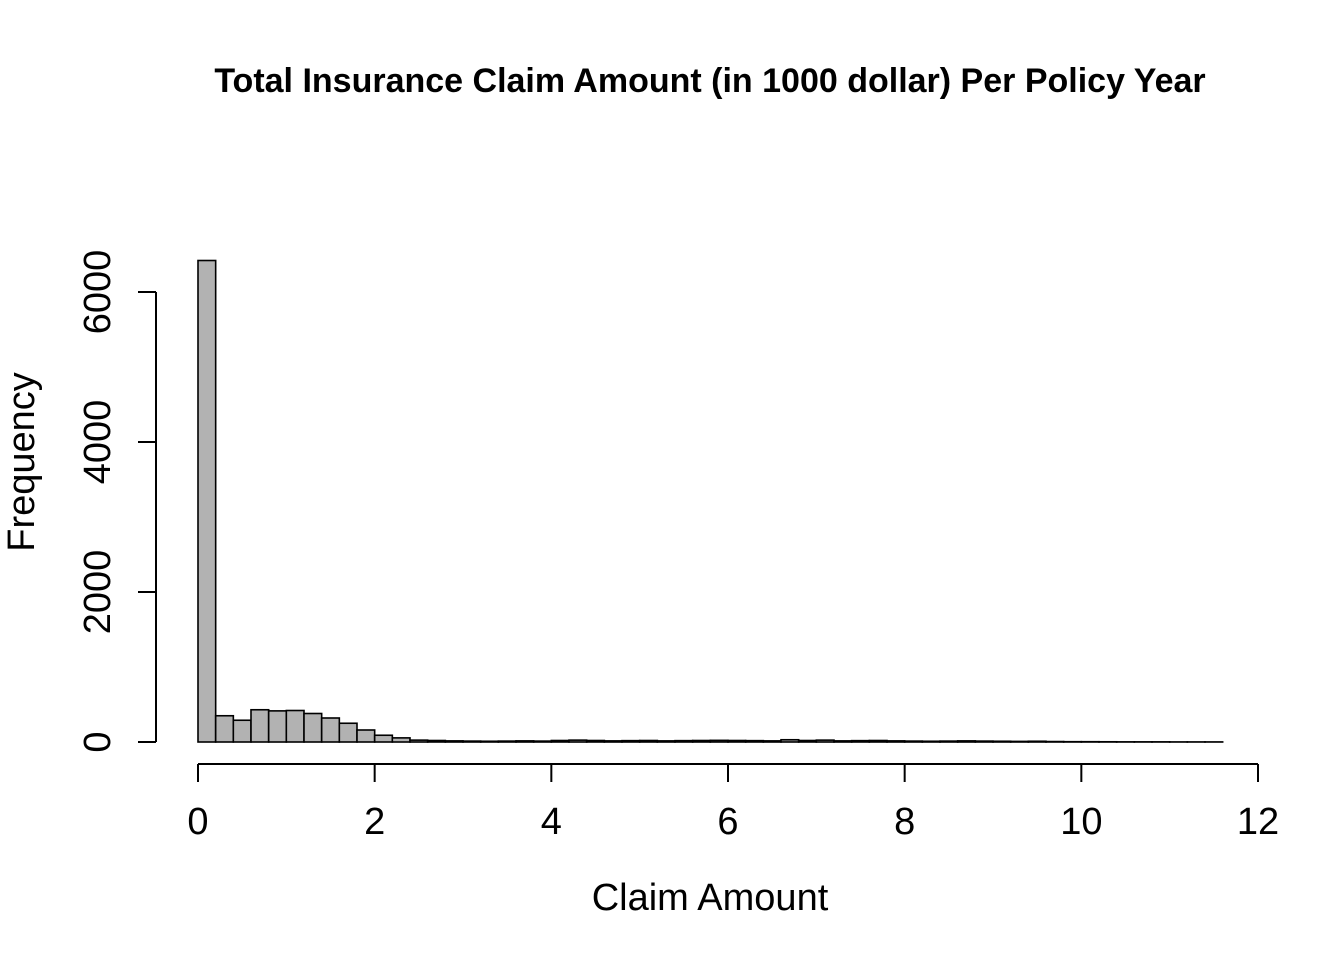 The width and height of the screenshot is (1344, 960). What do you see at coordinates (727, 822) in the screenshot?
I see `x-tick-label: 6` at bounding box center [727, 822].